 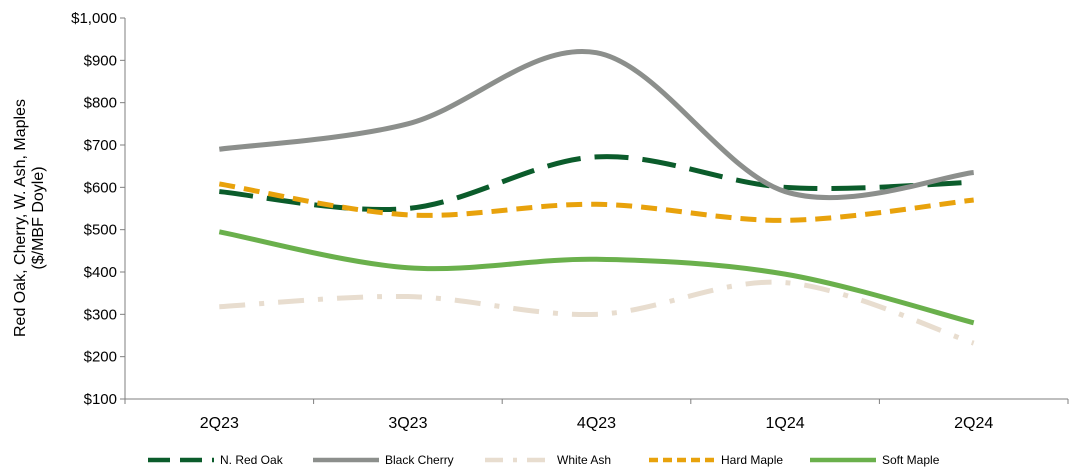 I want to click on x-tick-label: 1Q24, so click(x=785, y=423).